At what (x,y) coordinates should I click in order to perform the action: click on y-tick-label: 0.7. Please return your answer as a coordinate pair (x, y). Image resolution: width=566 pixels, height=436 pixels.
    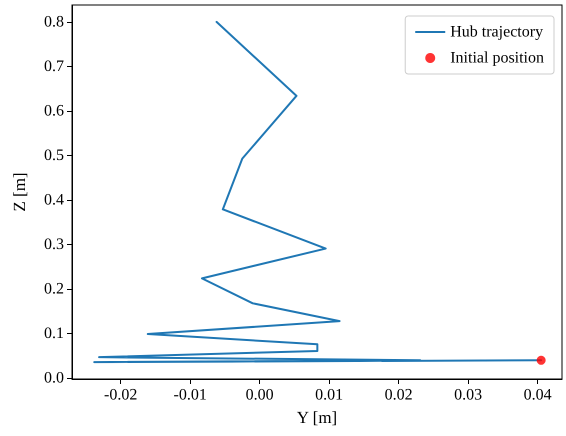
    Looking at the image, I should click on (54, 66).